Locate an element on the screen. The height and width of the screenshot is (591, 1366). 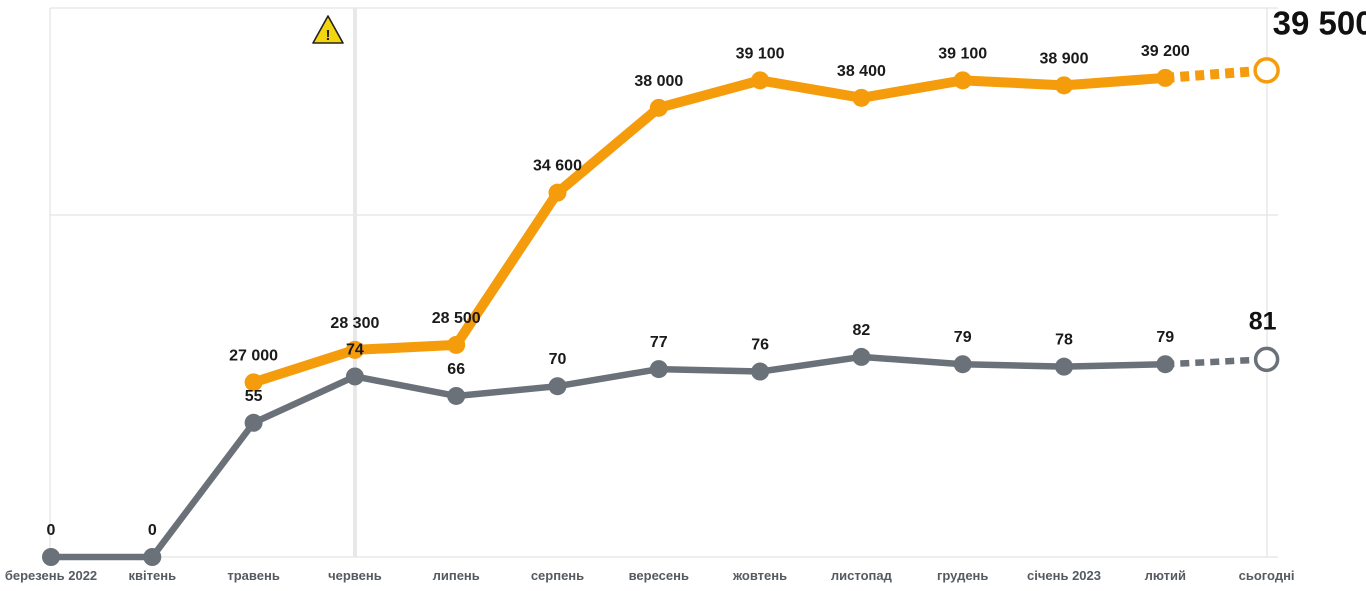
x-tick-label: квітень is located at coordinates (153, 575).